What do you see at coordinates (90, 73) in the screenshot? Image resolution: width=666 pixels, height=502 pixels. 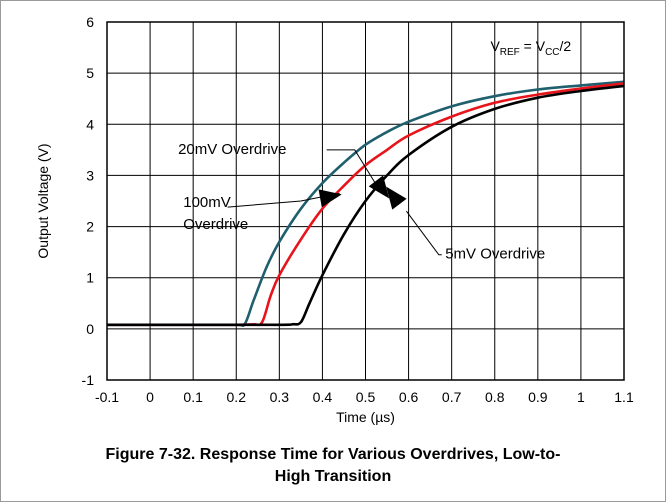 I see `y-tick-label: 5` at bounding box center [90, 73].